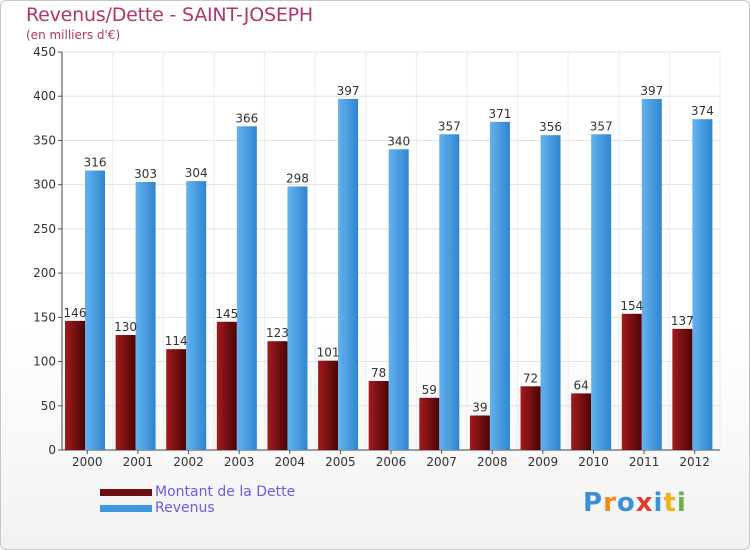 Image resolution: width=750 pixels, height=550 pixels. I want to click on x-tick-label: 2004, so click(289, 462).